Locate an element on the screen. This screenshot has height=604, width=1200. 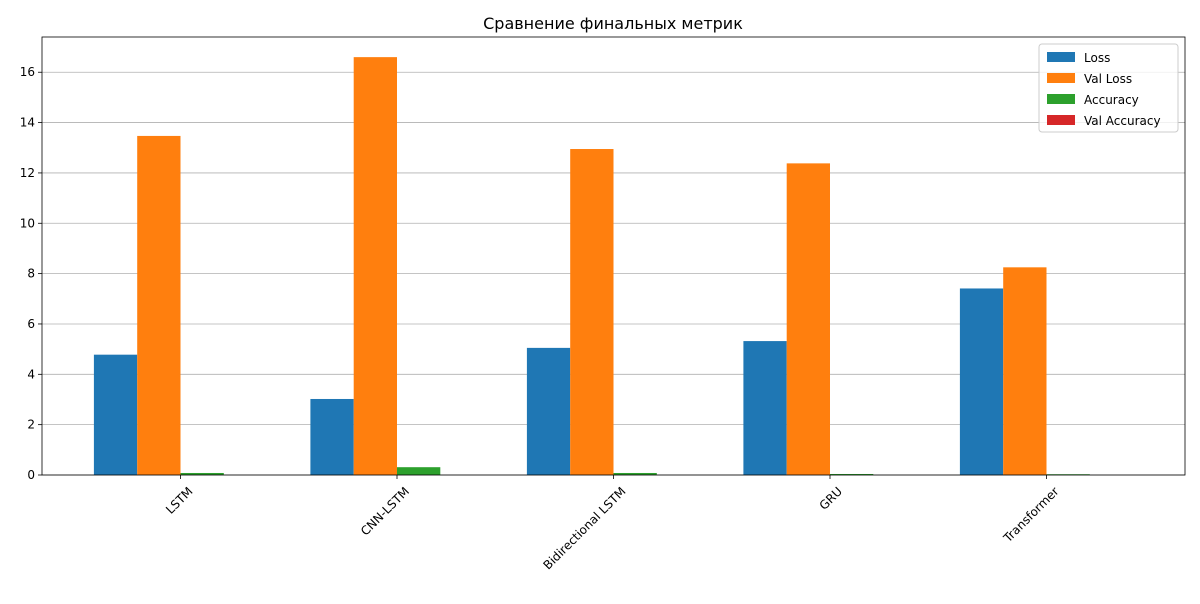
bar-accuracy-gru is located at coordinates (852, 474).